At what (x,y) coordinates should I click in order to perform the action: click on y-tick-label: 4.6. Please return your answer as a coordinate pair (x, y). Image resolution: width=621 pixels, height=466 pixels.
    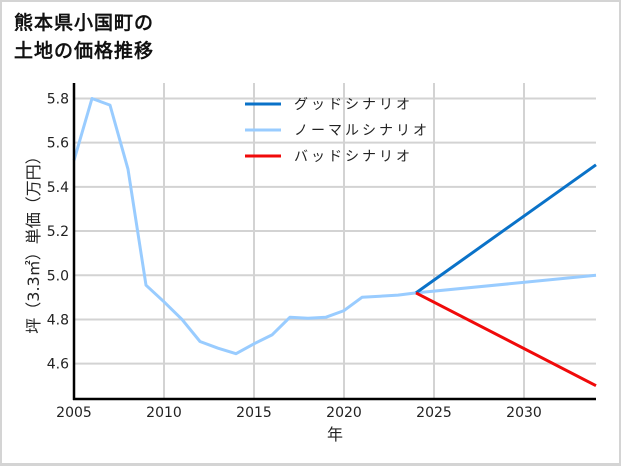
    Looking at the image, I should click on (58, 365).